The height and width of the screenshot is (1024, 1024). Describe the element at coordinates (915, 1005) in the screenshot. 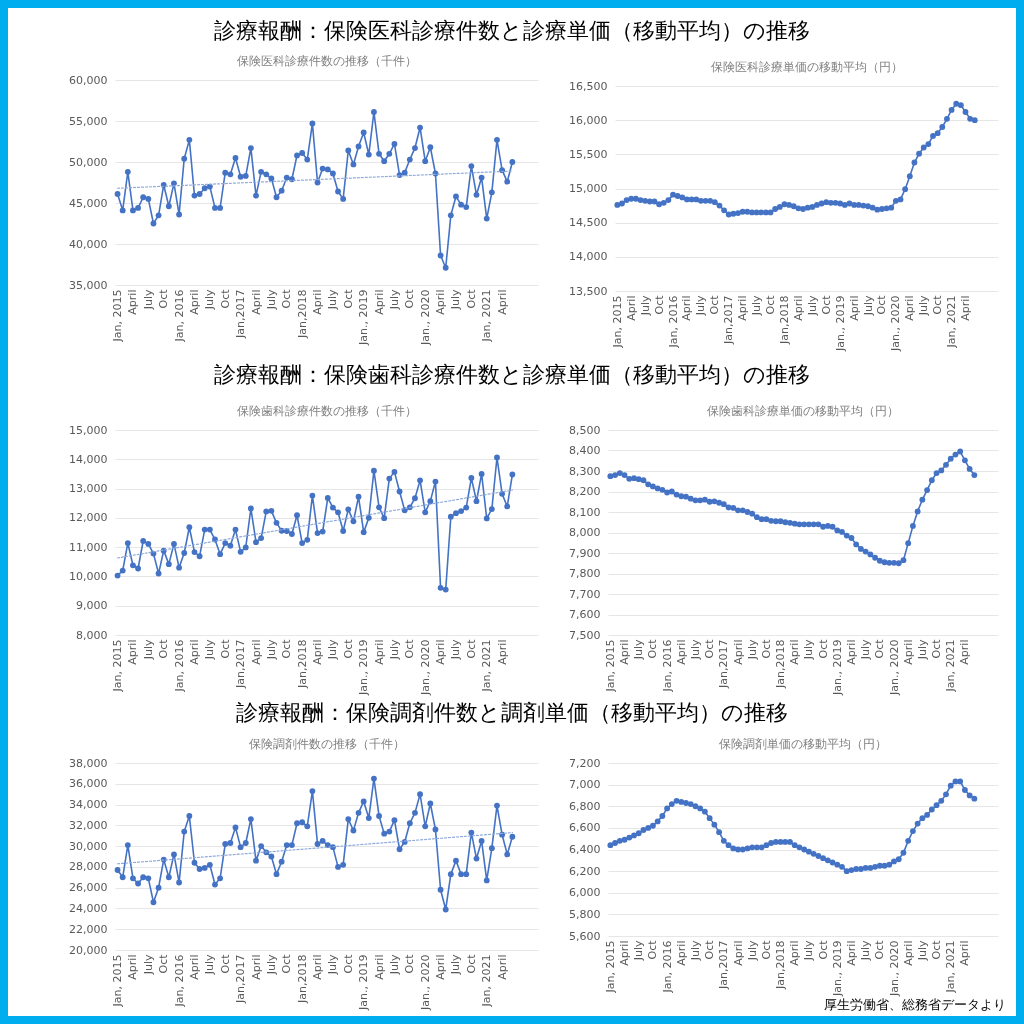

I see `text: 厚生労働省、総務省データより` at that location.